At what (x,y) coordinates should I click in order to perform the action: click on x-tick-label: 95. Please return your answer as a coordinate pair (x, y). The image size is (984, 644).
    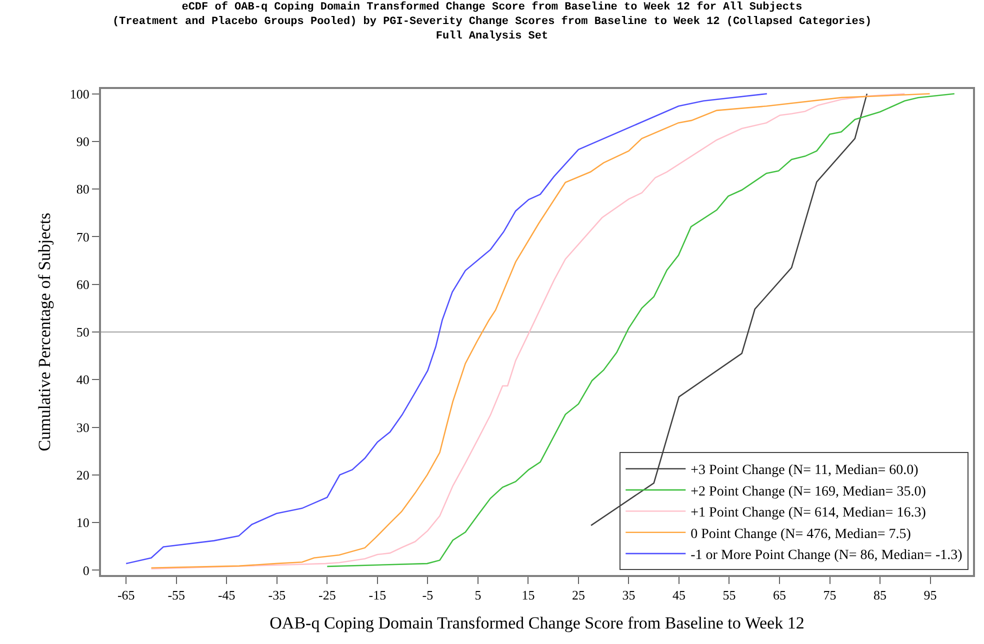
    Looking at the image, I should click on (930, 595).